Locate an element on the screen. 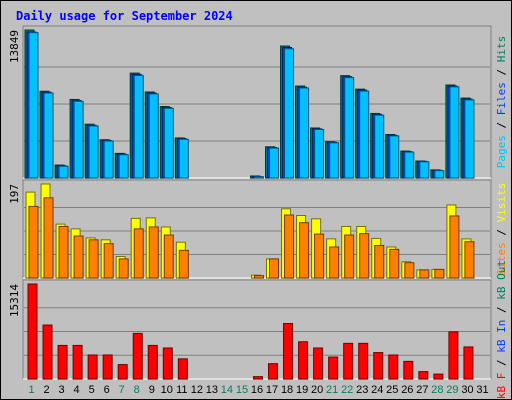 This screenshot has height=400, width=512. x-tick-label-day-4: 4 is located at coordinates (77, 390).